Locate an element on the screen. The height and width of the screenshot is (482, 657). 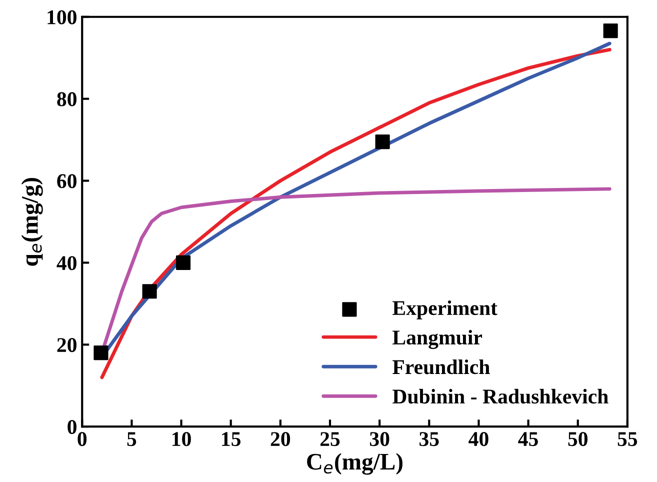
x-tick-label: 20 is located at coordinates (280, 439).